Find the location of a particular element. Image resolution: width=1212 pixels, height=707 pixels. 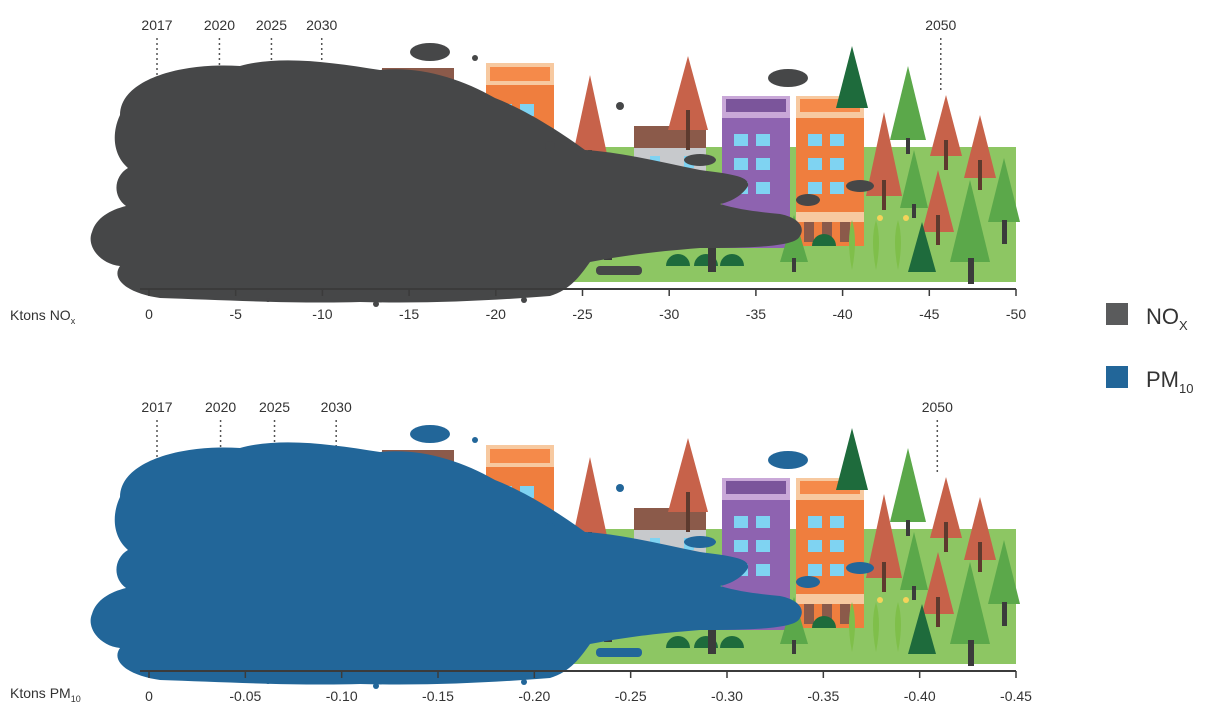

x-tick-label: -0.05 is located at coordinates (245, 696).